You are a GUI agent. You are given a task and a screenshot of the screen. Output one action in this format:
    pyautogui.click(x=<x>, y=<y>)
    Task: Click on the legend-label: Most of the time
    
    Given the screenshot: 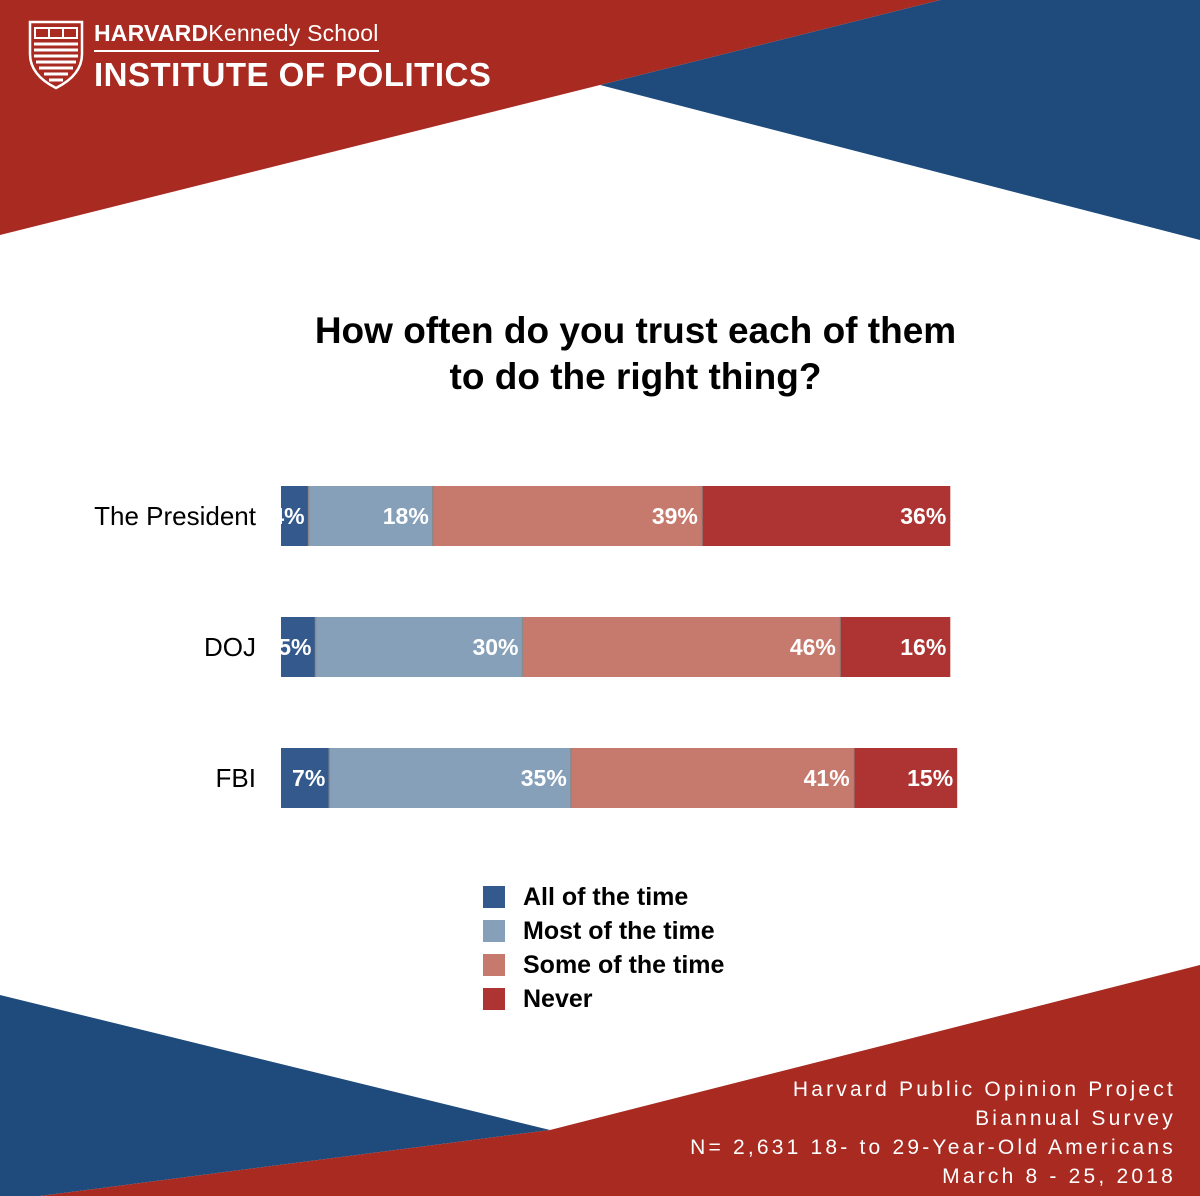 What is the action you would take?
    pyautogui.click(x=619, y=930)
    